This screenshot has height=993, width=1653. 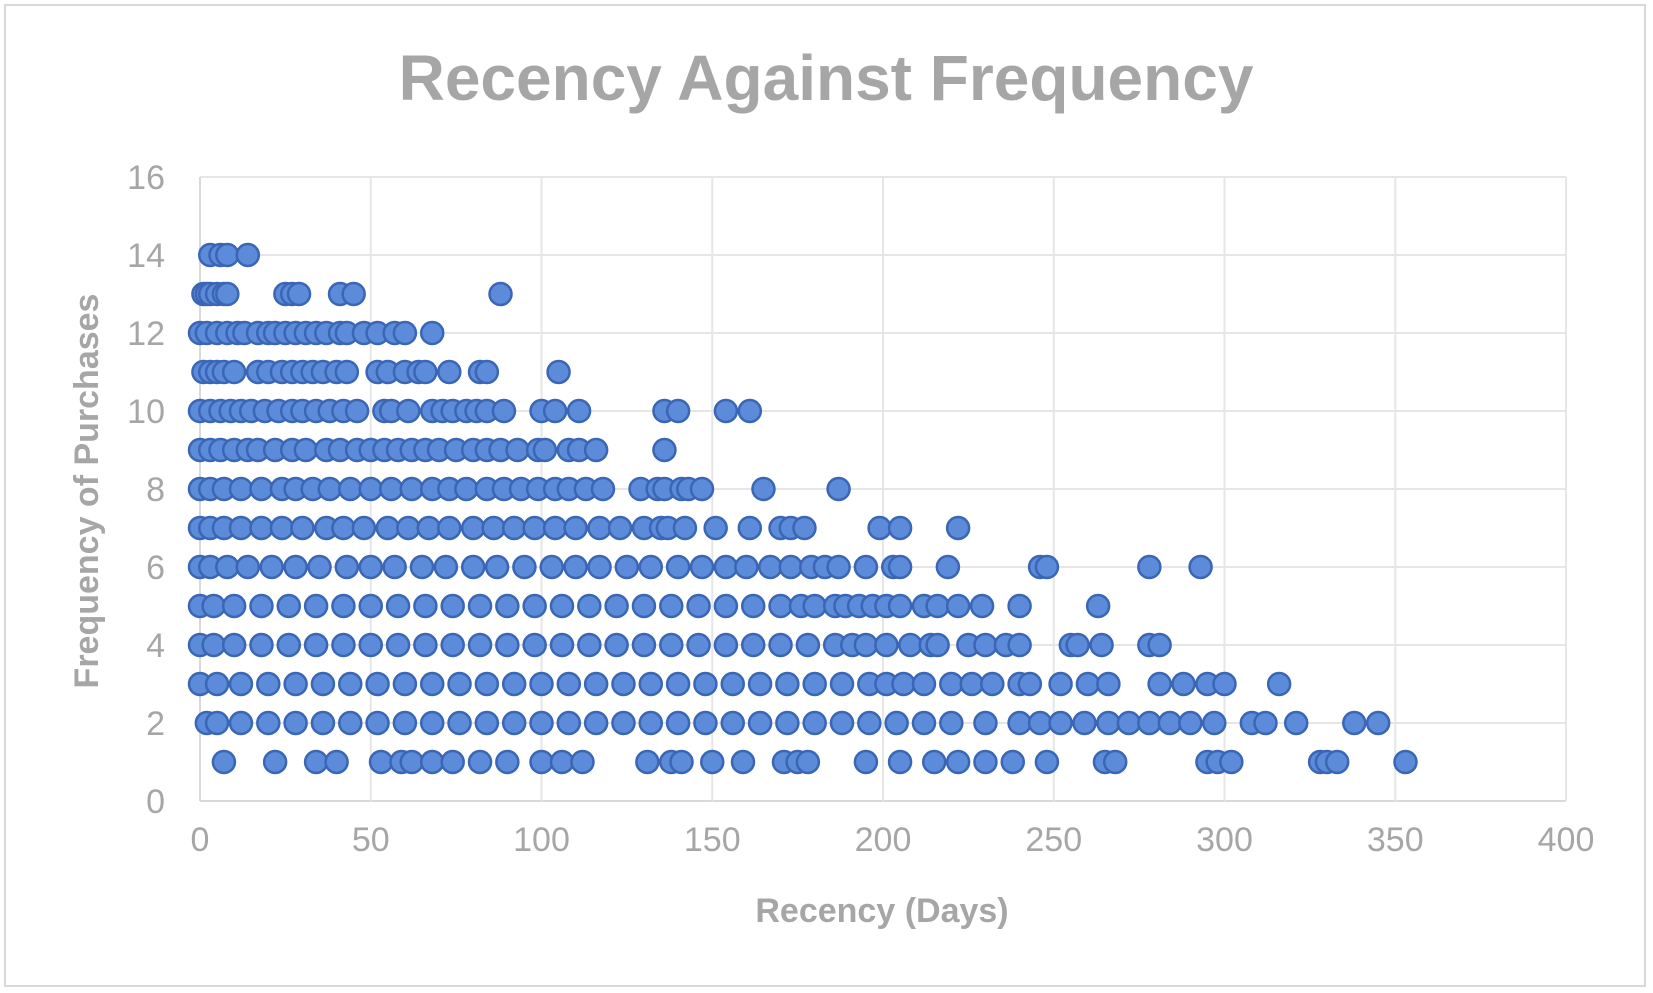 What do you see at coordinates (146, 412) in the screenshot?
I see `y-tick-label: 10` at bounding box center [146, 412].